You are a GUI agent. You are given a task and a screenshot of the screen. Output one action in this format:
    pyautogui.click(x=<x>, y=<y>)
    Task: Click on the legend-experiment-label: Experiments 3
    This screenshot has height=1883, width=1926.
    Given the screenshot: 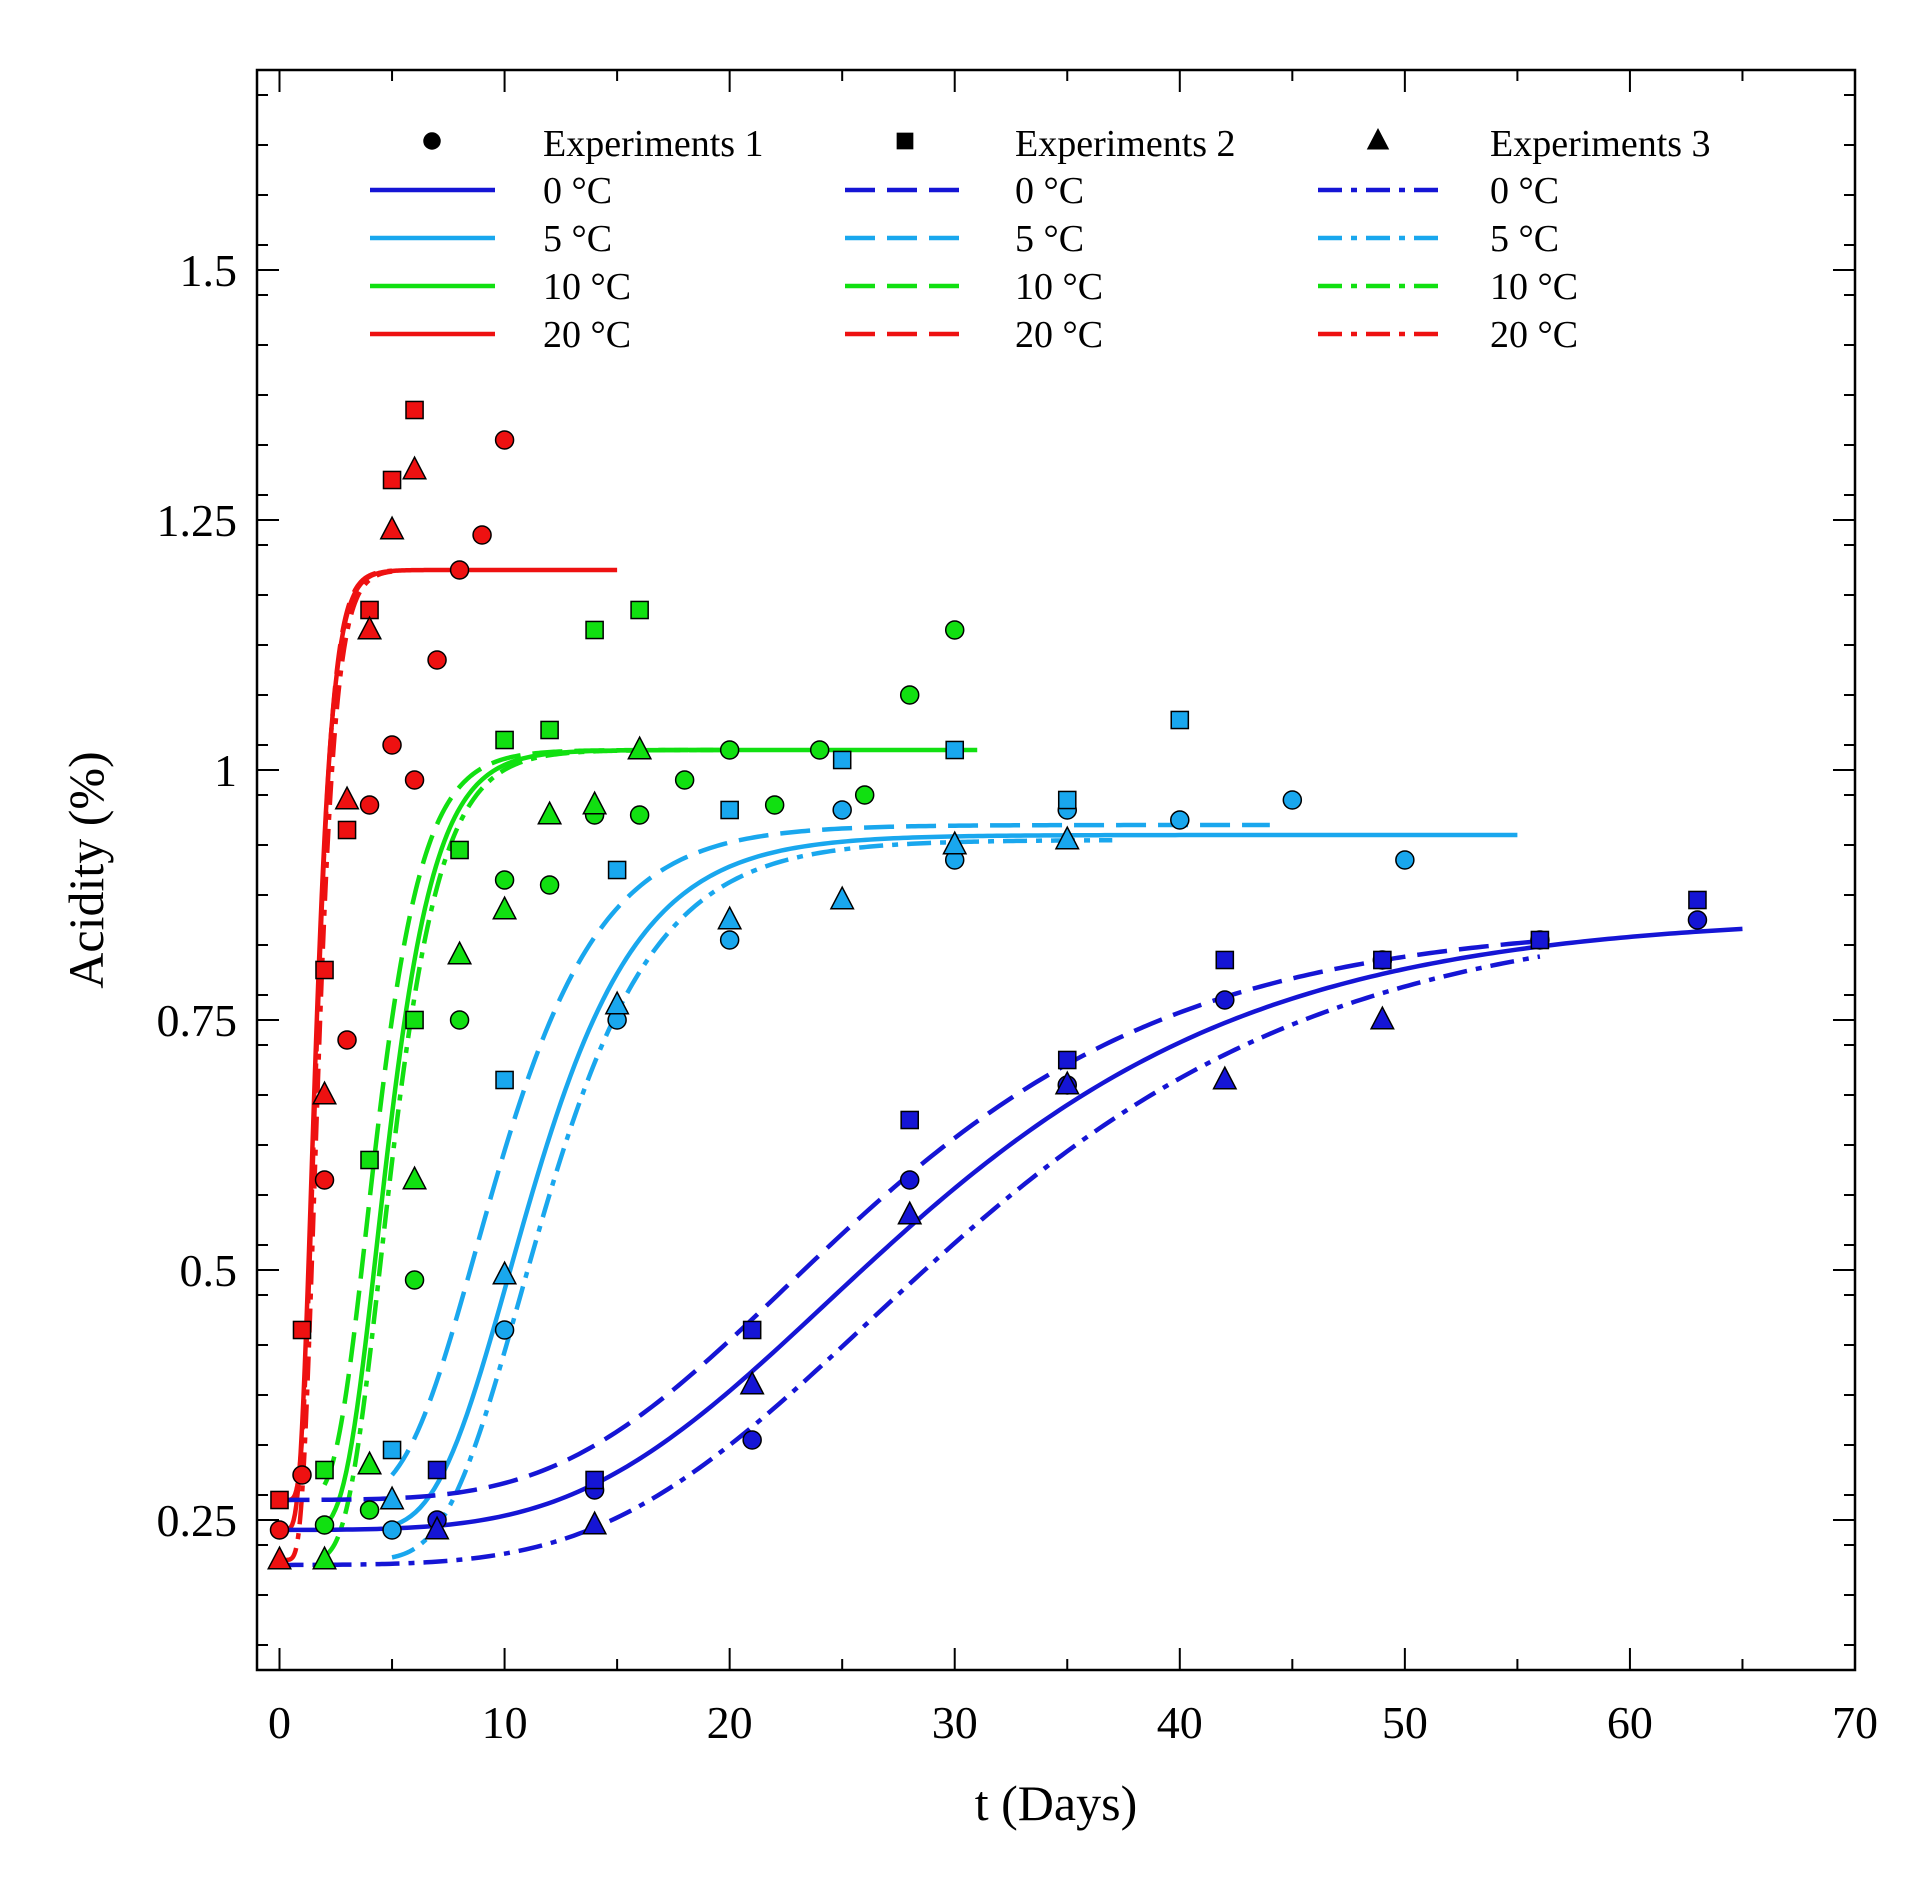 What is the action you would take?
    pyautogui.click(x=1600, y=144)
    